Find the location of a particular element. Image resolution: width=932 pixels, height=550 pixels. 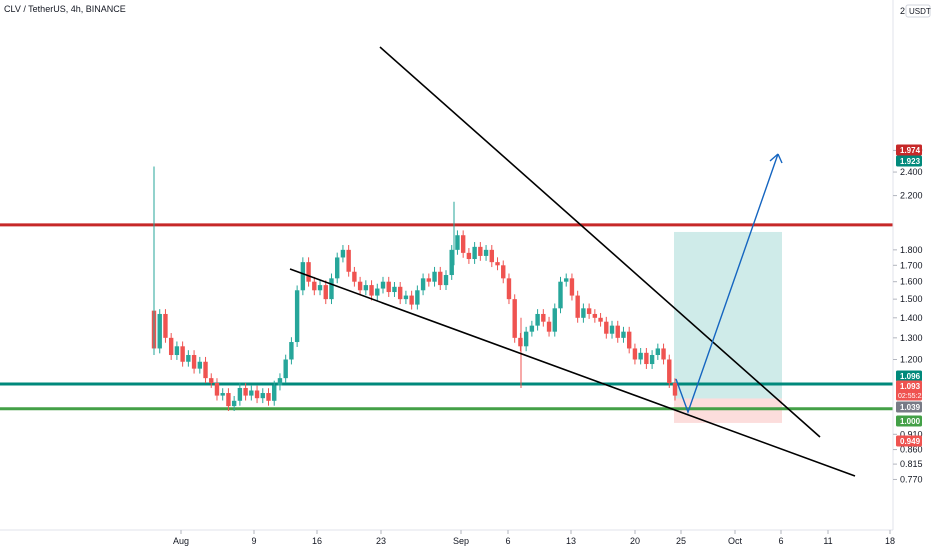

chart-title: CLV / TetherUS, 4h, BINANCE is located at coordinates (65, 9).